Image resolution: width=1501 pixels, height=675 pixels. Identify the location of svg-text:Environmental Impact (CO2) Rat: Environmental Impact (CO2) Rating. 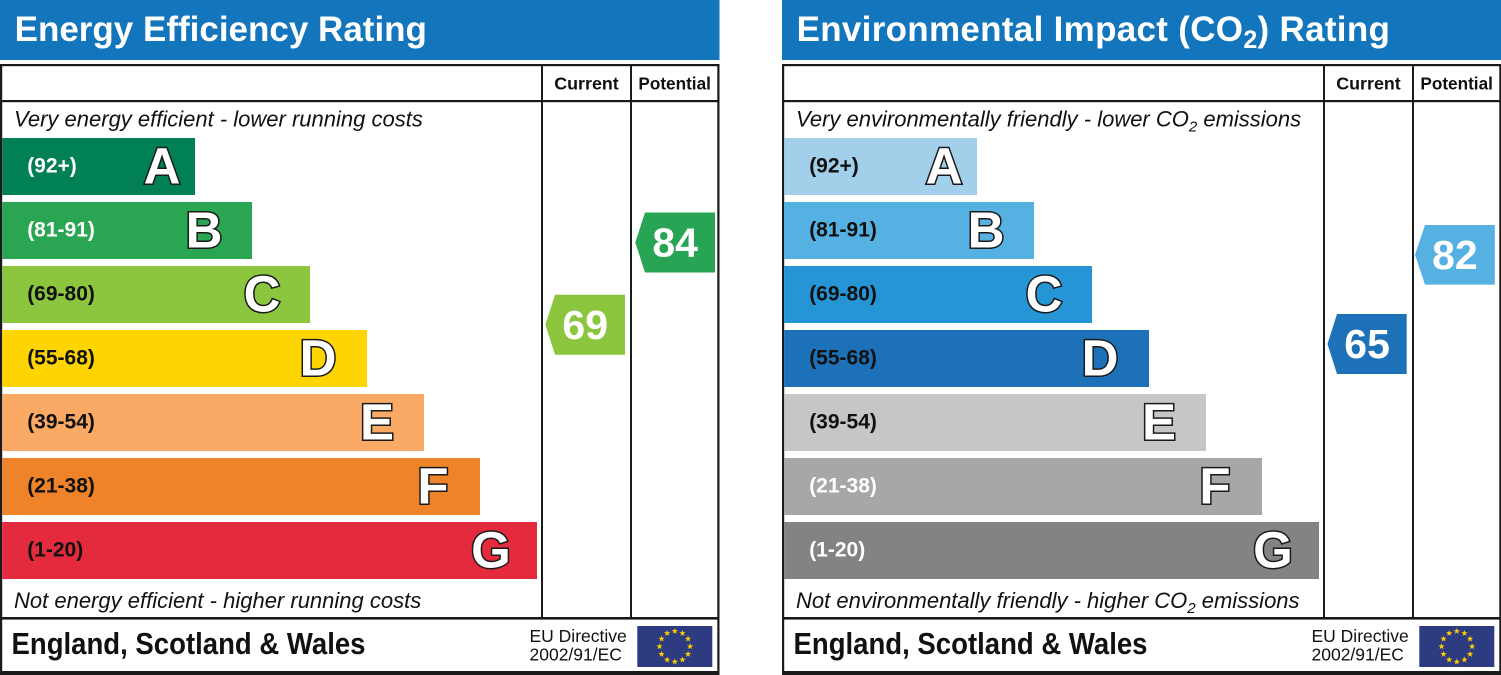
(1094, 32).